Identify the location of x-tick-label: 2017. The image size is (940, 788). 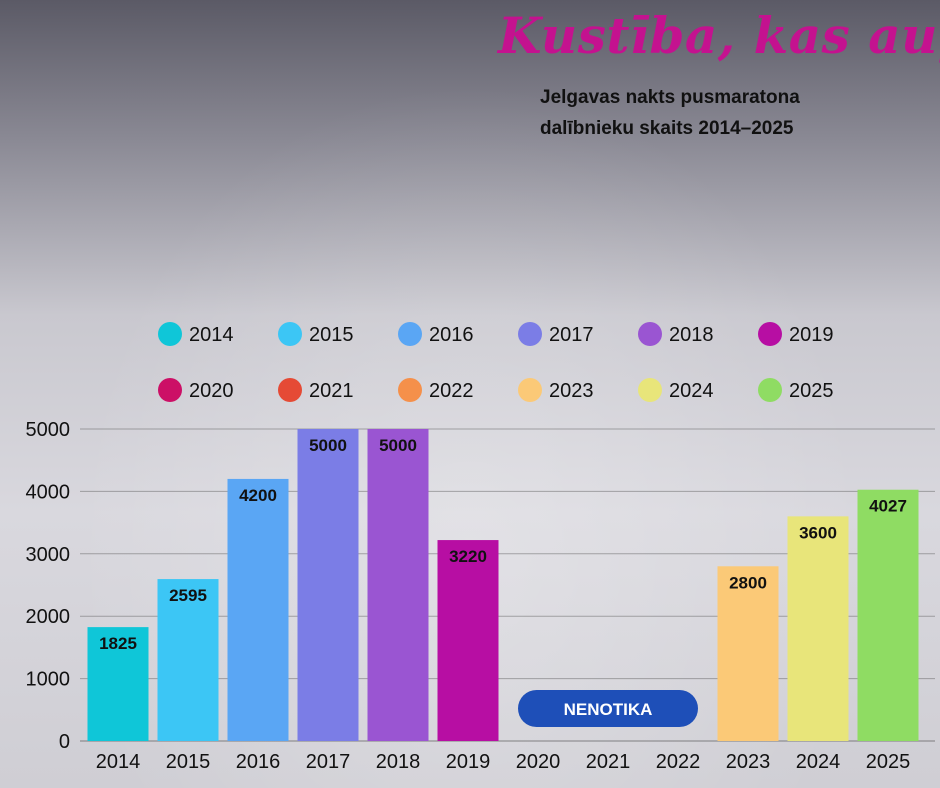
(328, 762).